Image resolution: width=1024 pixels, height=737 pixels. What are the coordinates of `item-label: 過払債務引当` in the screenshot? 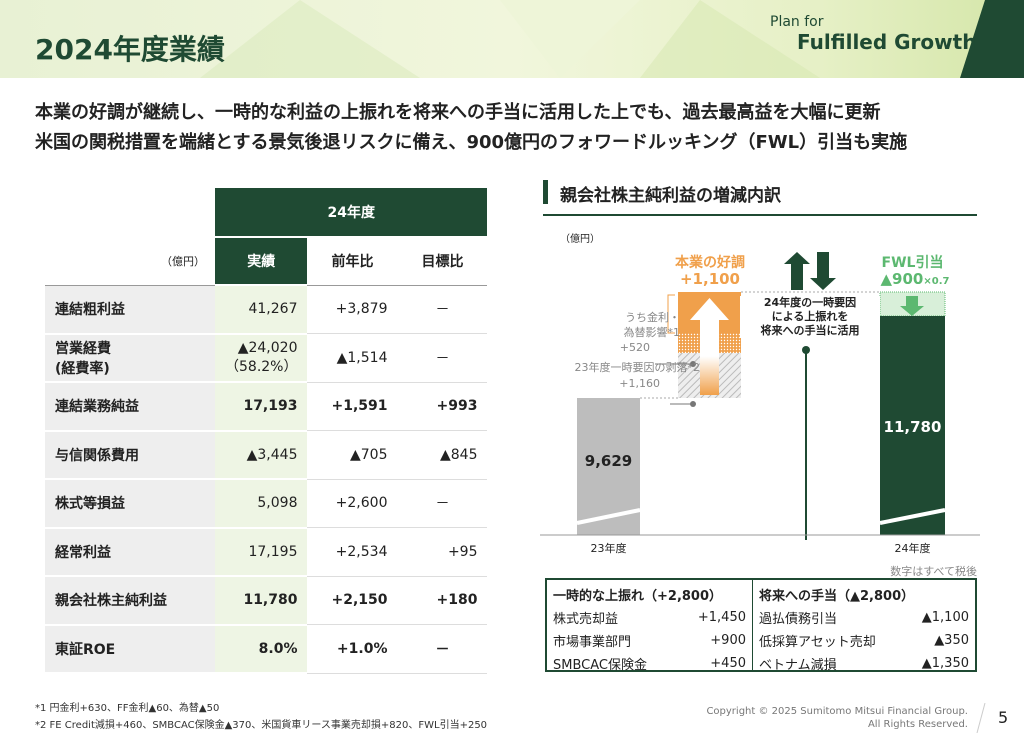 It's located at (798, 619).